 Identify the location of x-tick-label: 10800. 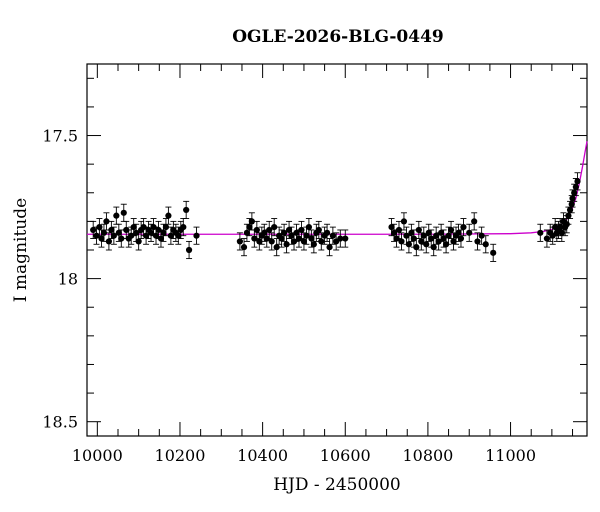
(427, 455).